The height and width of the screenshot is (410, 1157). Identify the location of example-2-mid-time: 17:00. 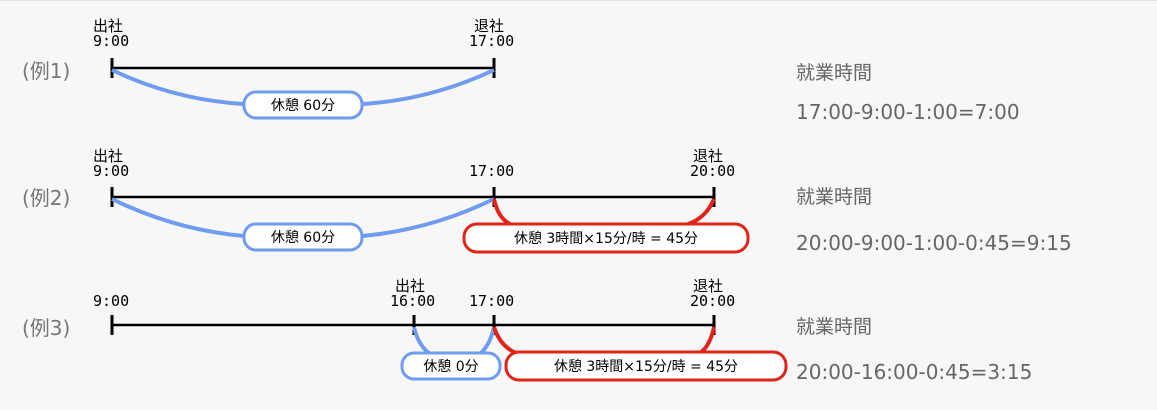
(491, 171).